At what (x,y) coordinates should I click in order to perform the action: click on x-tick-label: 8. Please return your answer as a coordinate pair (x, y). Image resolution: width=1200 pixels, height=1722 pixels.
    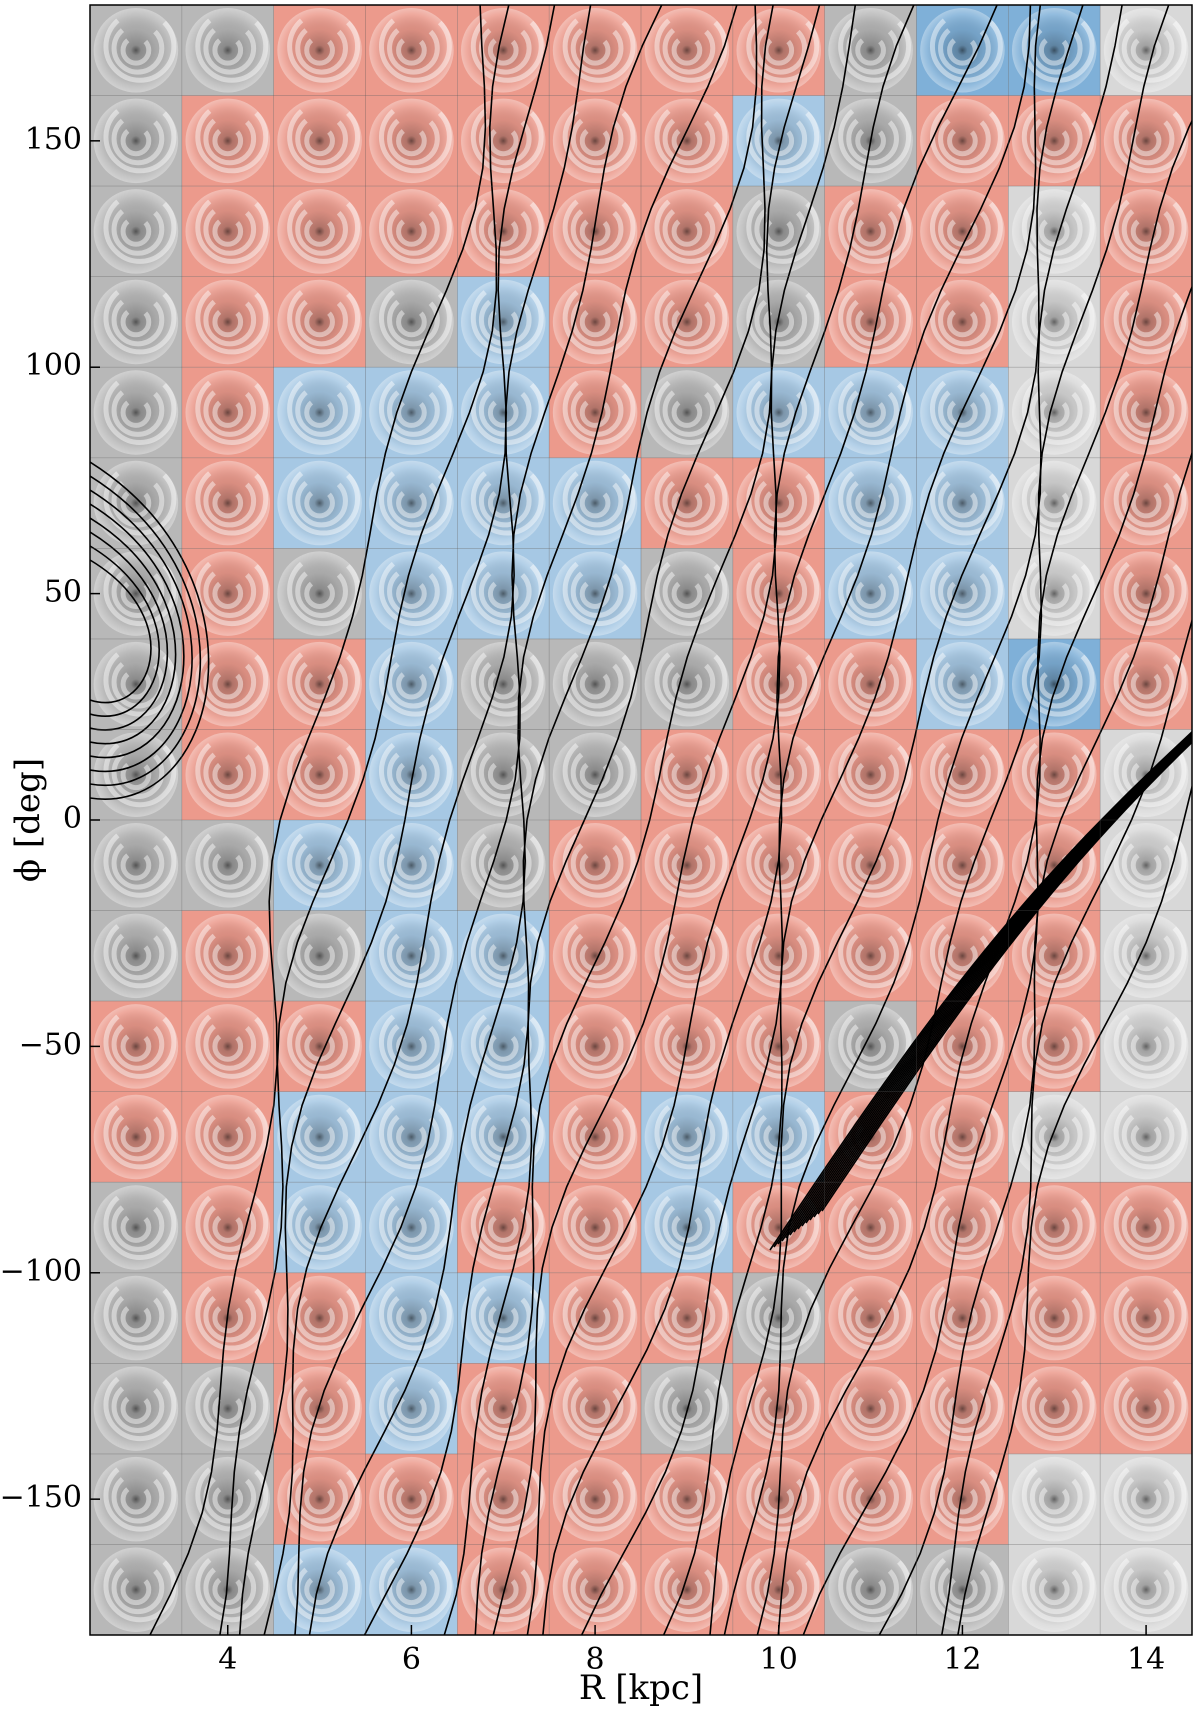
    Looking at the image, I should click on (595, 1659).